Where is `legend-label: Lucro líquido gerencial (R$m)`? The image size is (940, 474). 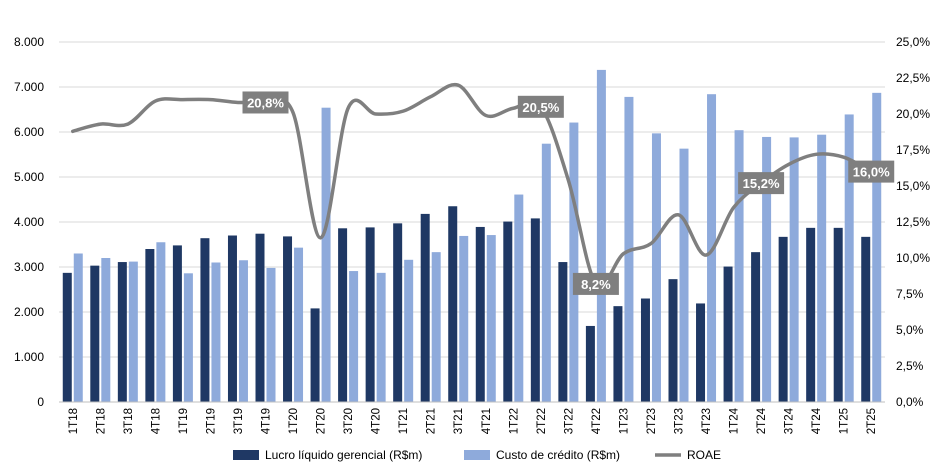 legend-label: Lucro líquido gerencial (R$m) is located at coordinates (343, 455).